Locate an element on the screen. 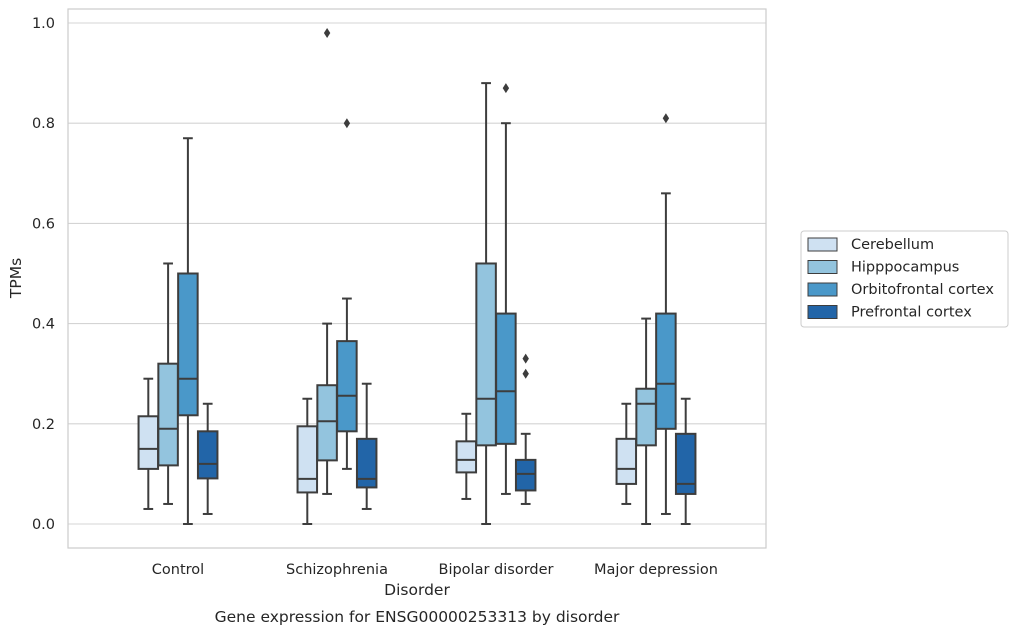 The width and height of the screenshot is (1018, 634). x-tick-label: Control is located at coordinates (178, 570).